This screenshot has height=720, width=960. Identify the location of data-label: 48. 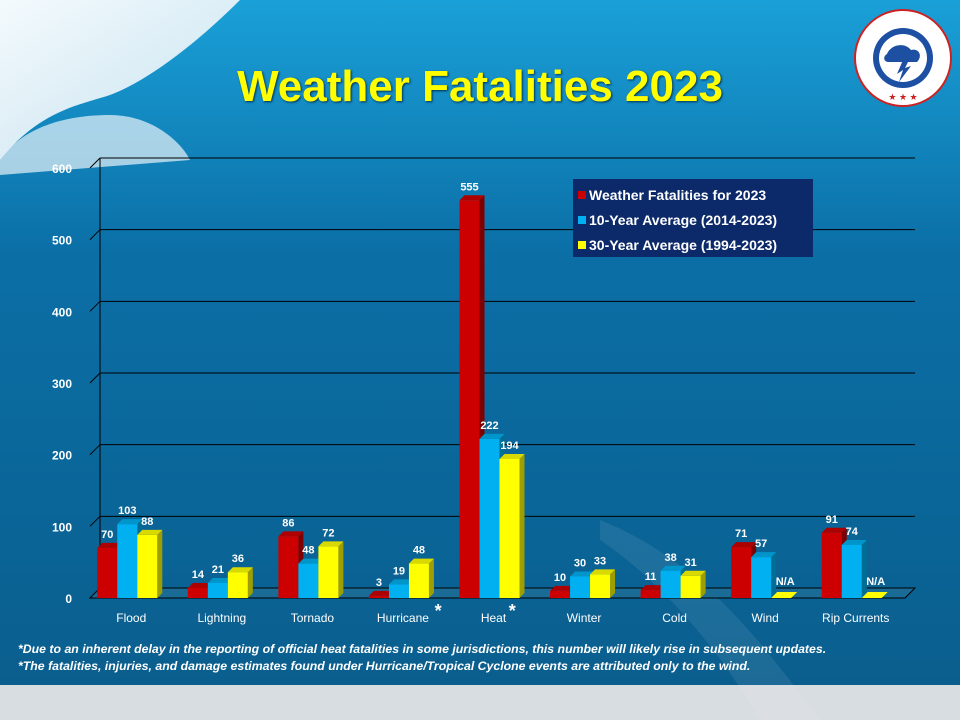
(308, 551).